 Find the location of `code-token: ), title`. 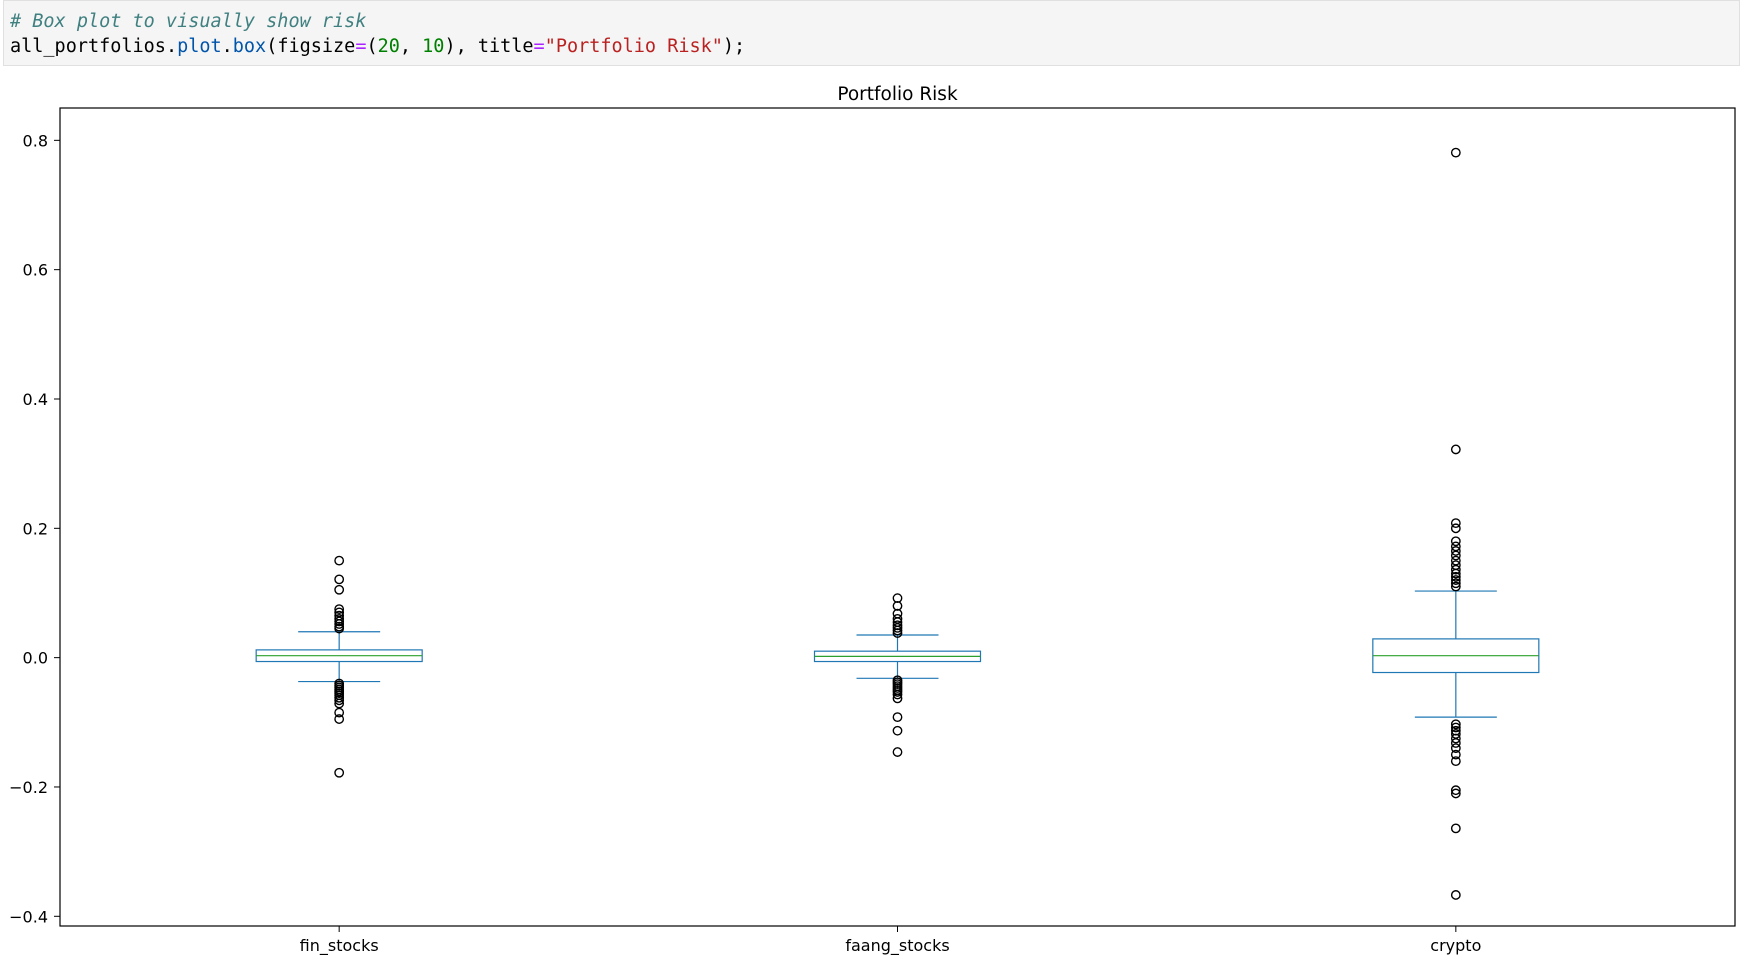

code-token: ), title is located at coordinates (489, 46).